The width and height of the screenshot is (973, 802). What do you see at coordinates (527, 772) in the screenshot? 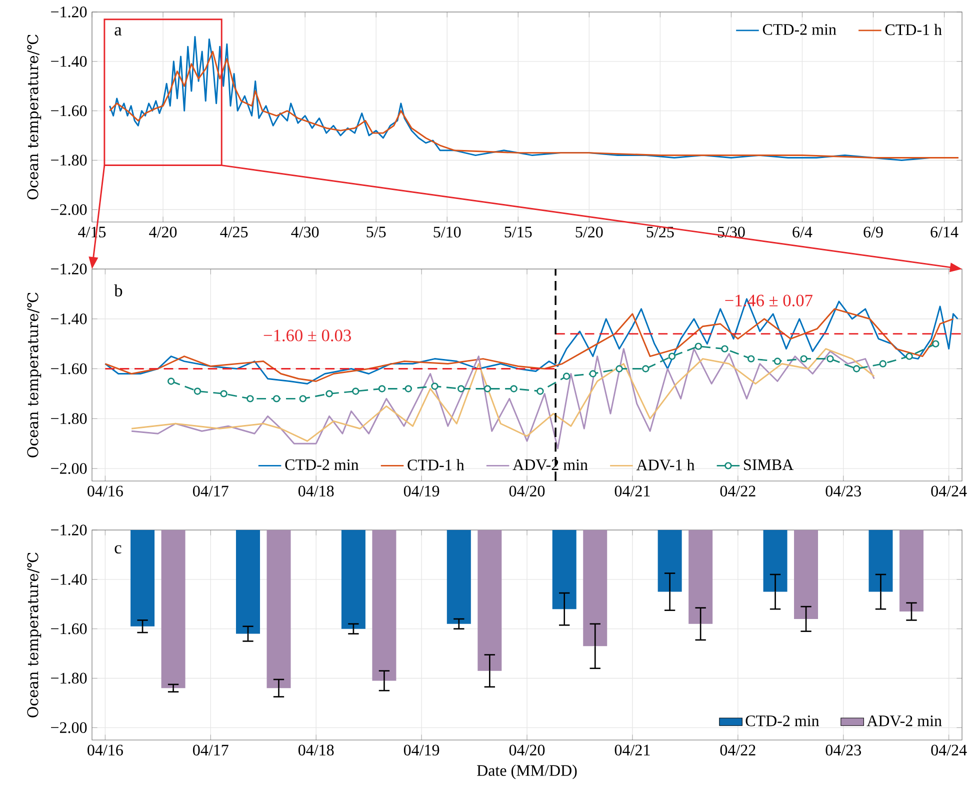
I see `x-axis-title: Date (MM/DD)` at bounding box center [527, 772].